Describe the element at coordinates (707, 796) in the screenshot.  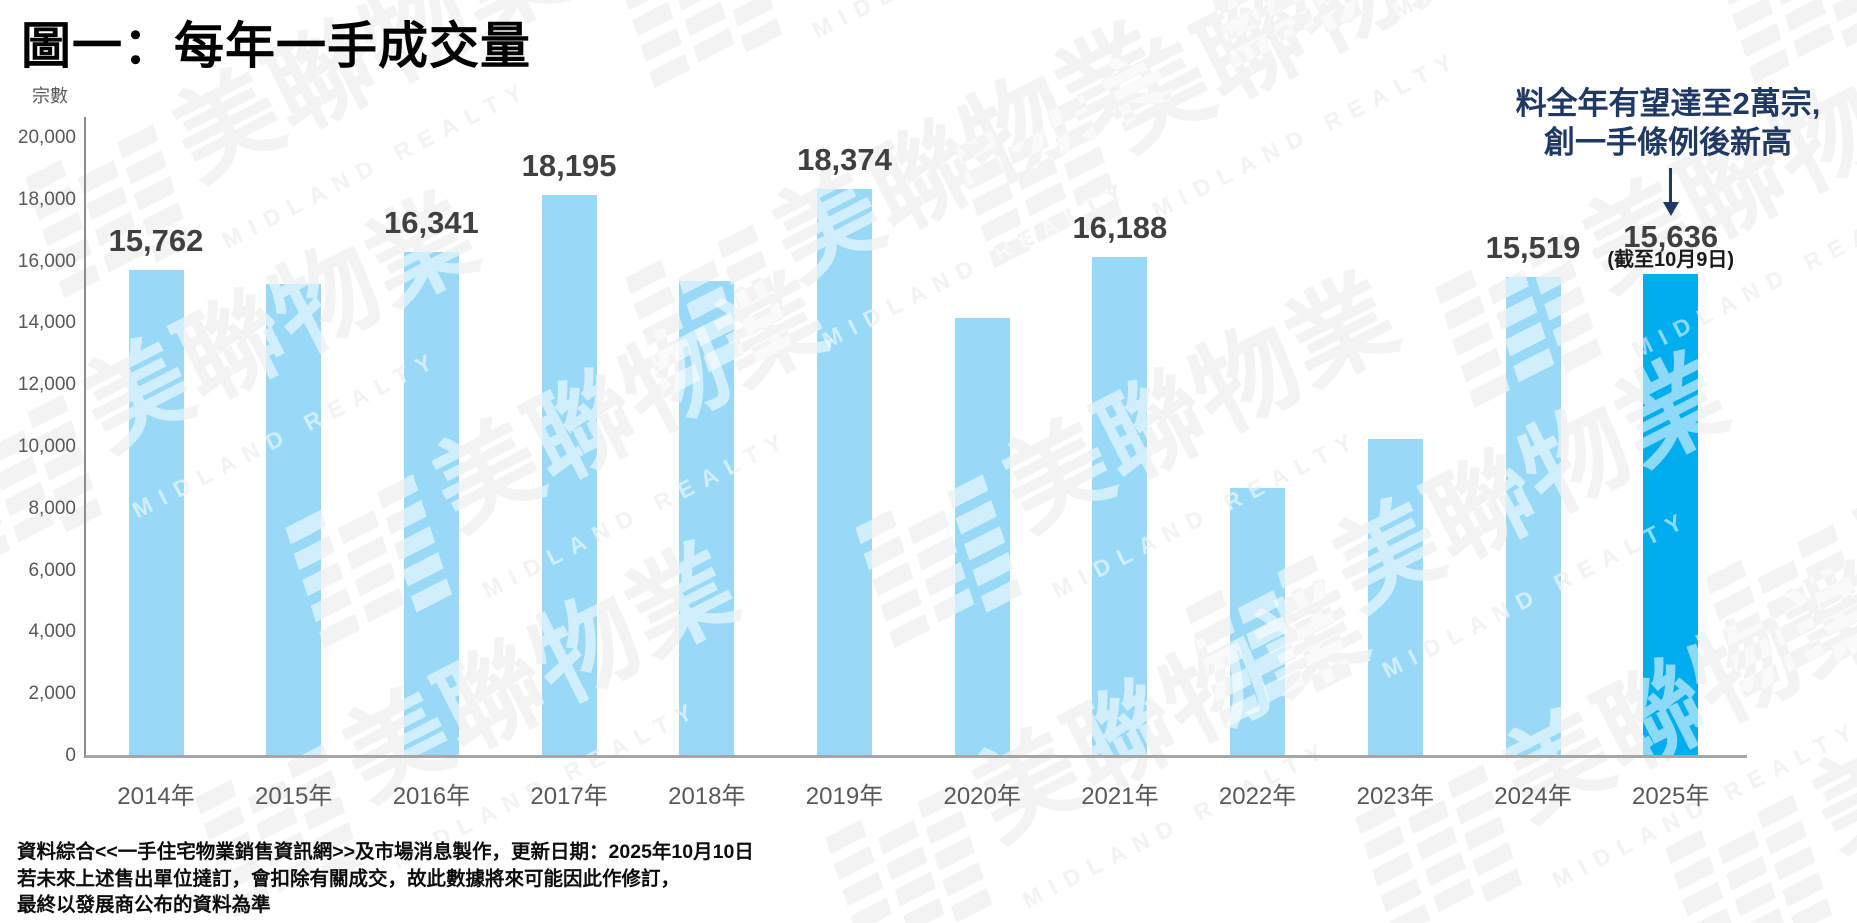
I see `x-tick-label: 2018年` at that location.